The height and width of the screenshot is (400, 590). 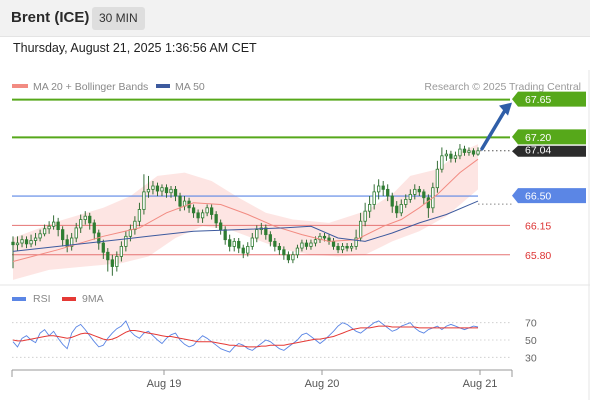 I want to click on legend-swatch-ma50, so click(x=163, y=86).